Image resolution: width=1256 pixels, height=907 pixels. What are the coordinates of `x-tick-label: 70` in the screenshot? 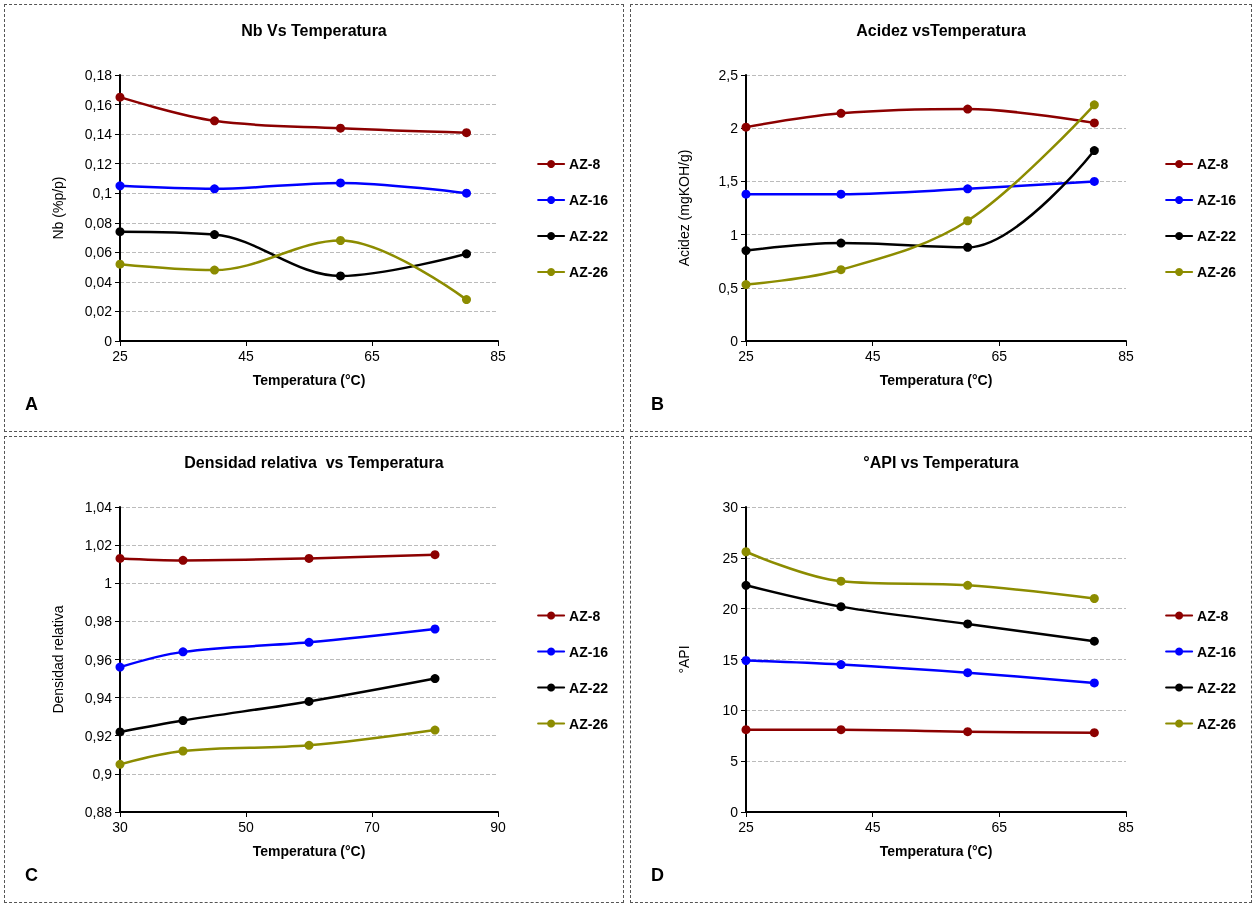 It's located at (372, 827).